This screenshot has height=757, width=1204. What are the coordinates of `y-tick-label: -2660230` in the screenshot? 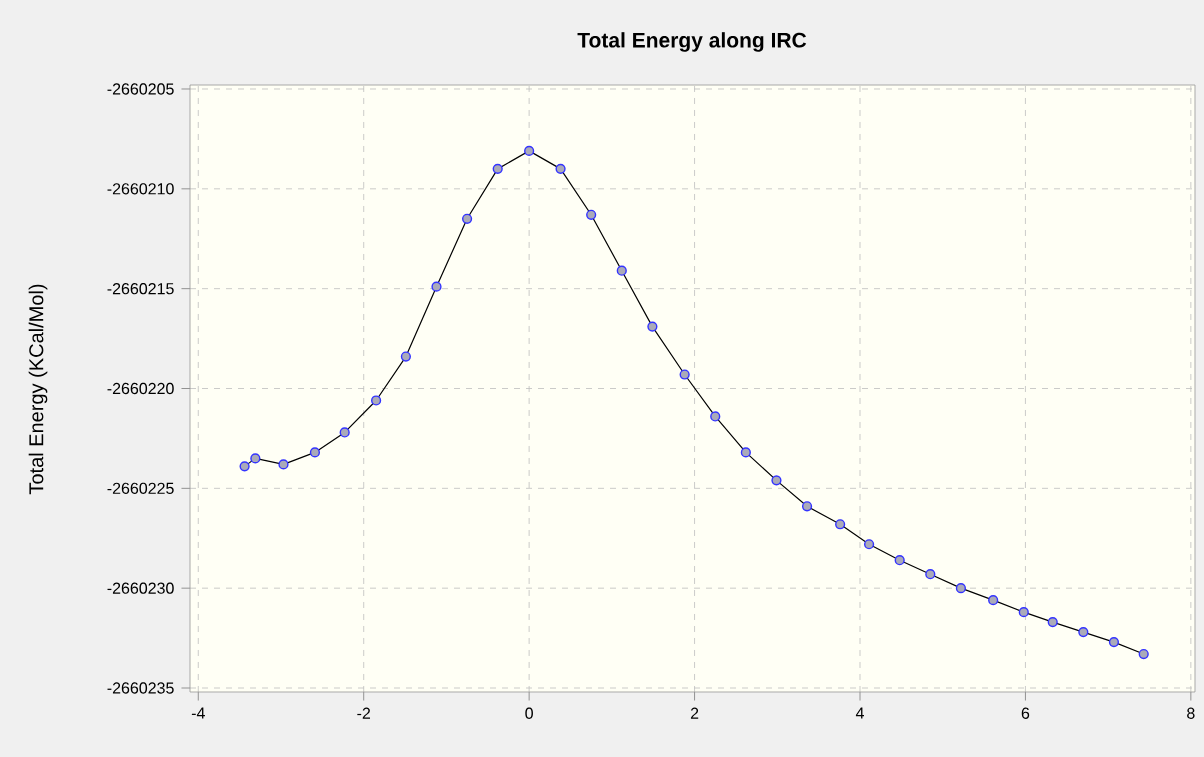 It's located at (140, 588).